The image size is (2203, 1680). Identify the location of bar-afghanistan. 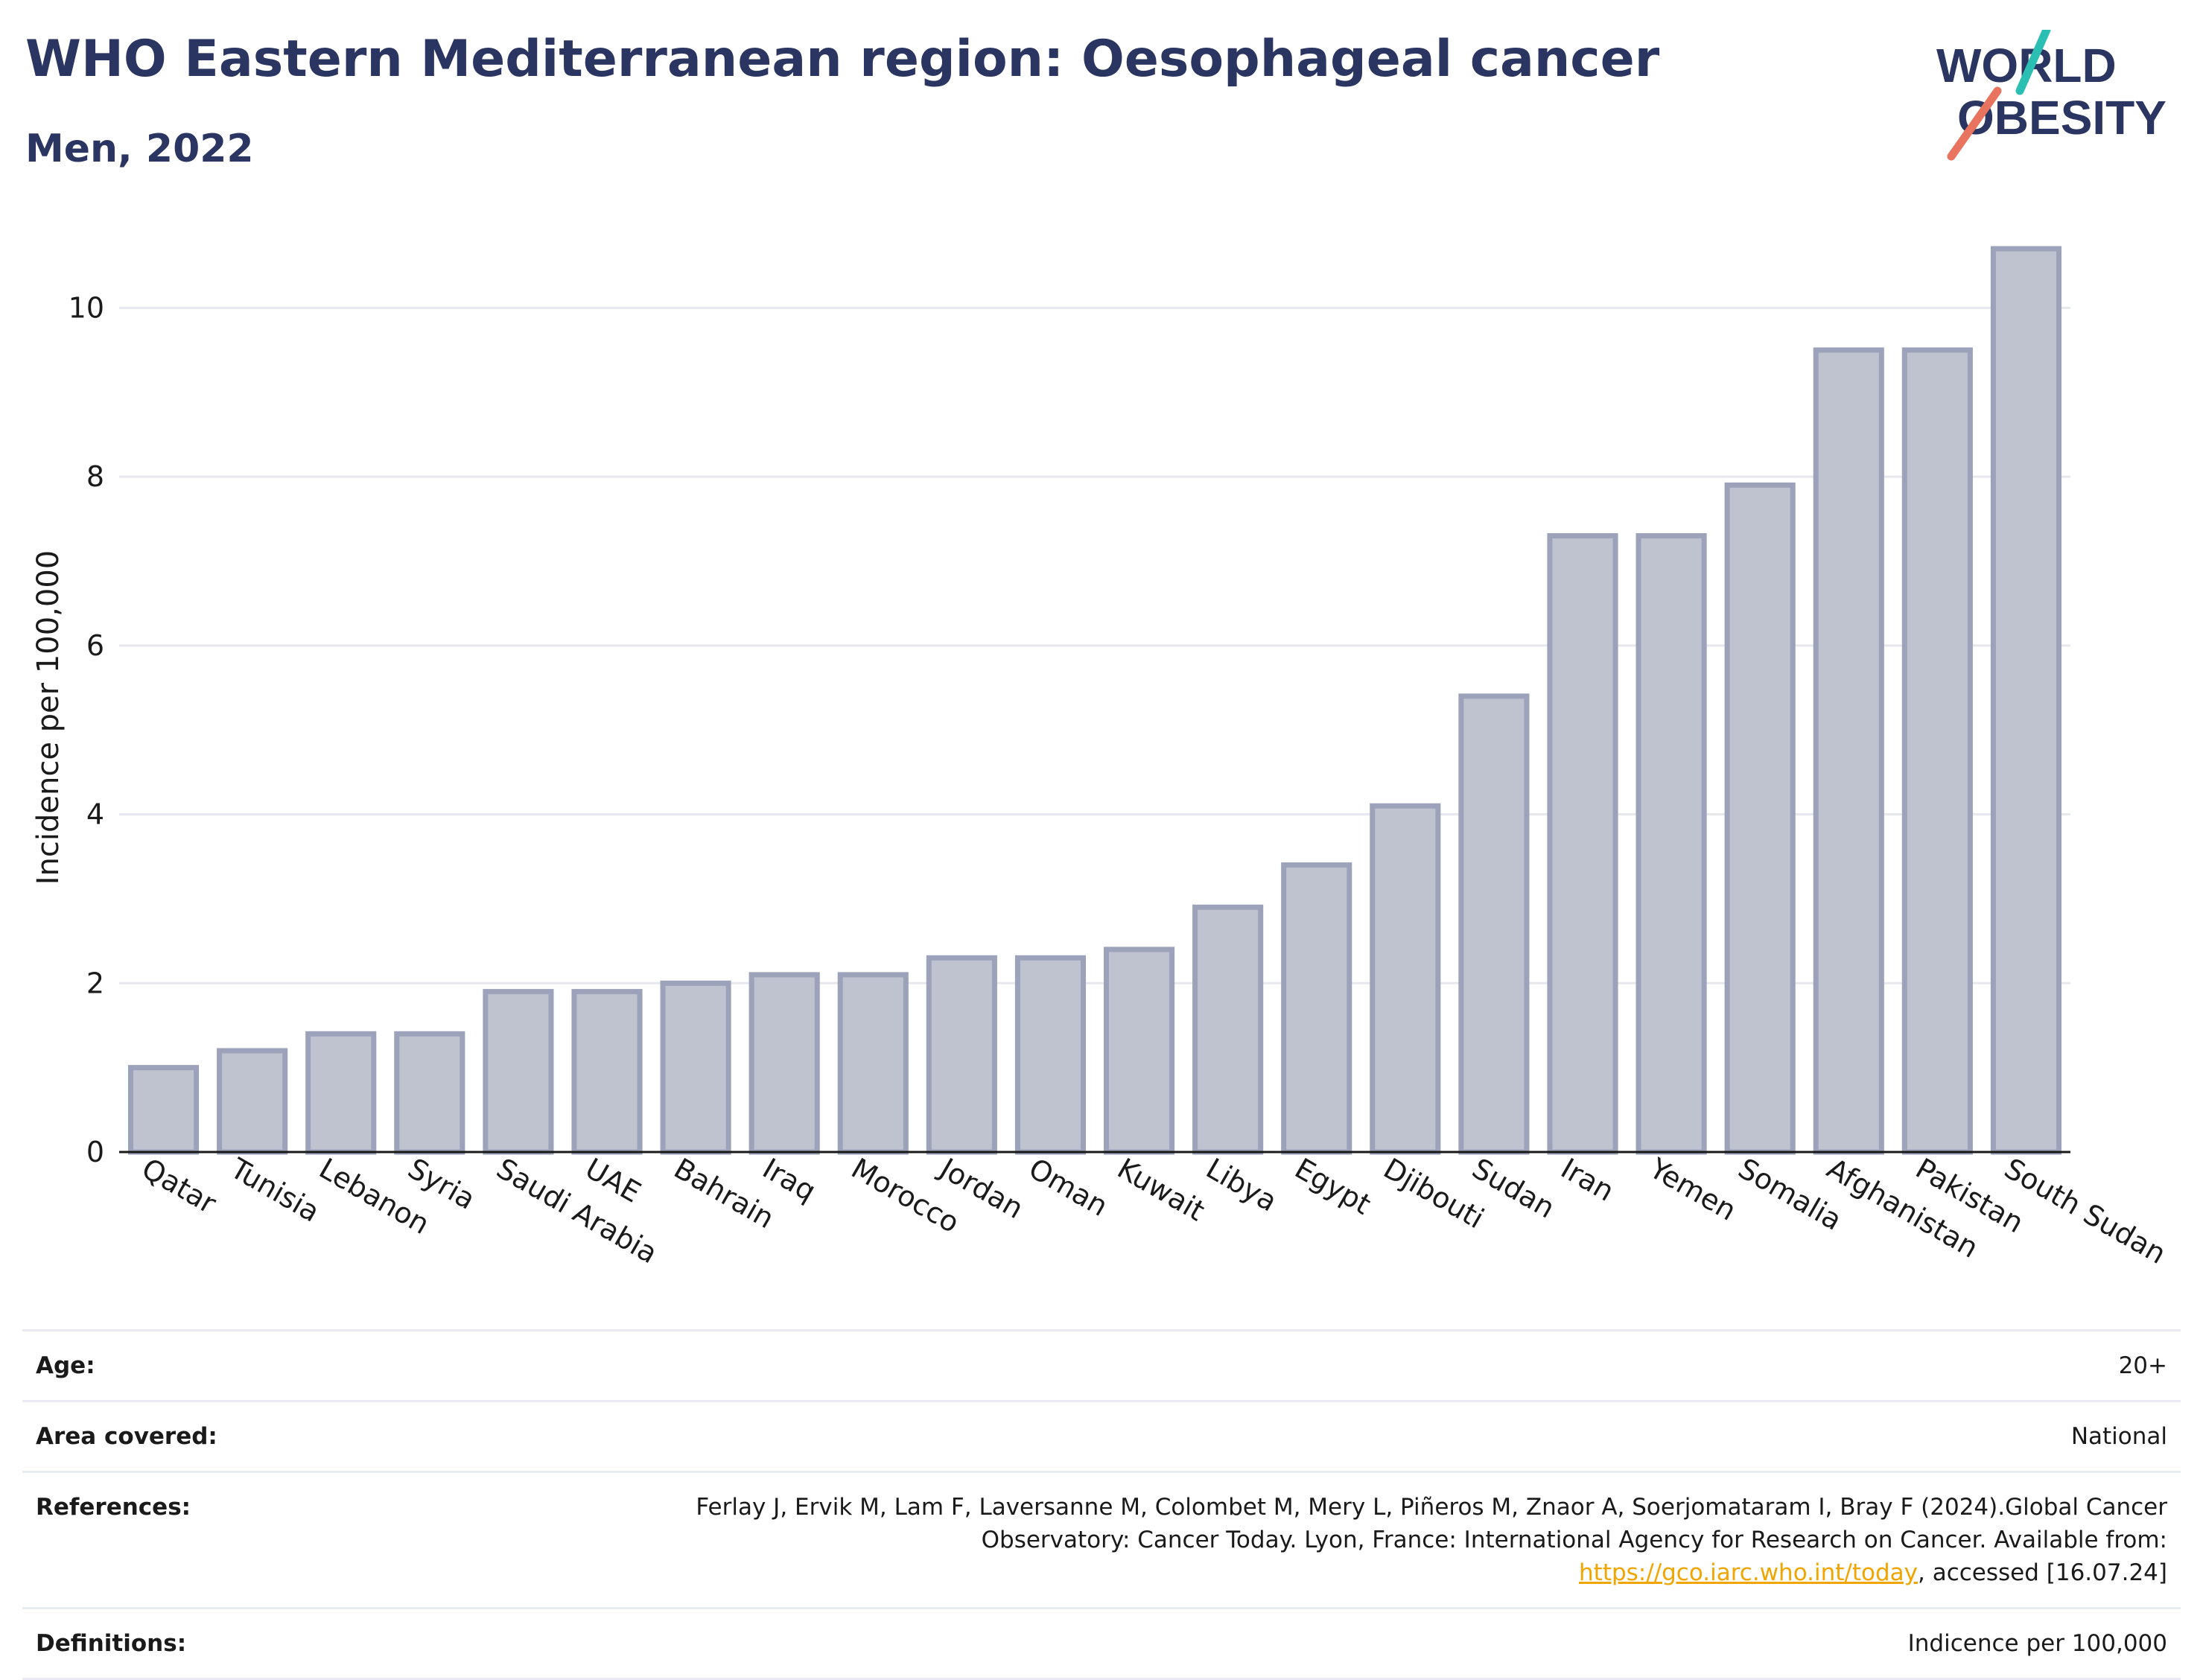
(1848, 751).